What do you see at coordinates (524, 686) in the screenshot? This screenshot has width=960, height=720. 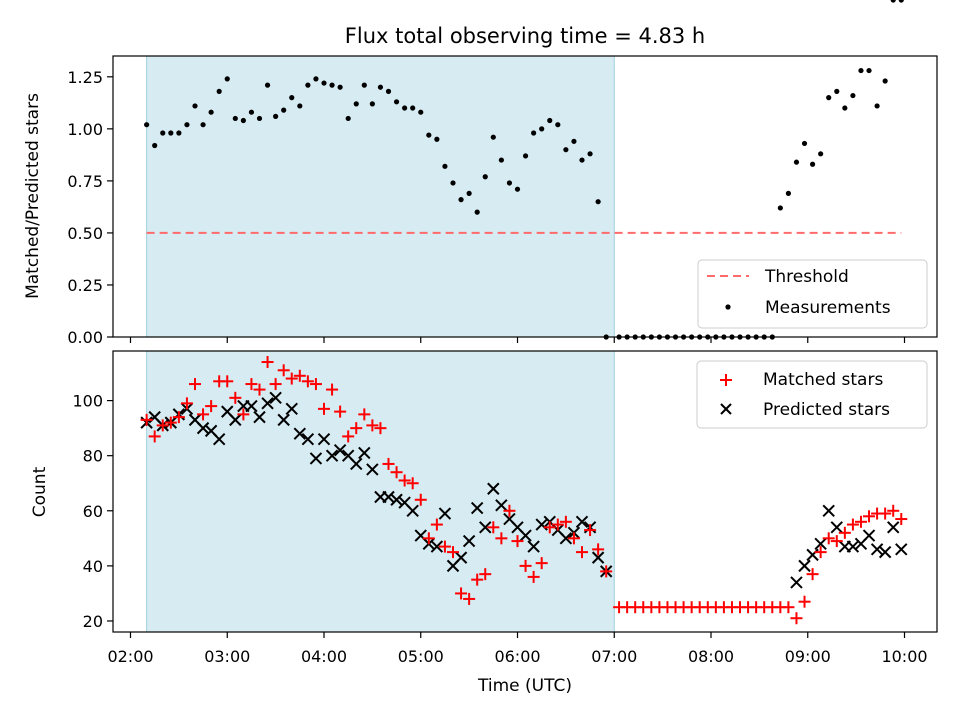 I see `x-axis-label: Time (UTC)` at bounding box center [524, 686].